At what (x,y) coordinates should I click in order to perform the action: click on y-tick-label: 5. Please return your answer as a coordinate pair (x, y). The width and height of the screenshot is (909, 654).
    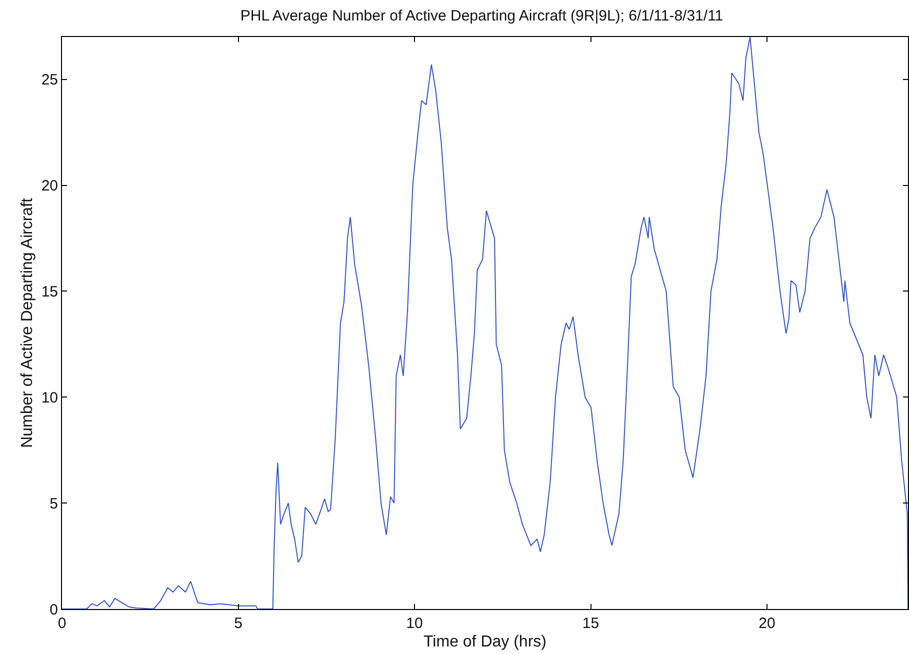
    Looking at the image, I should click on (54, 503).